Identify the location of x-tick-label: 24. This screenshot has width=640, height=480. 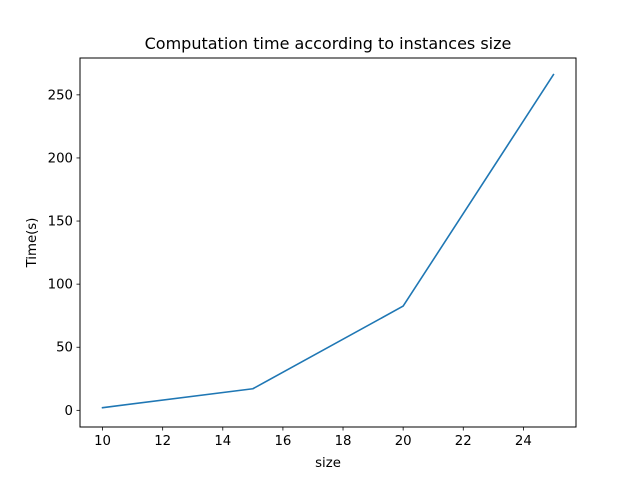
(523, 441).